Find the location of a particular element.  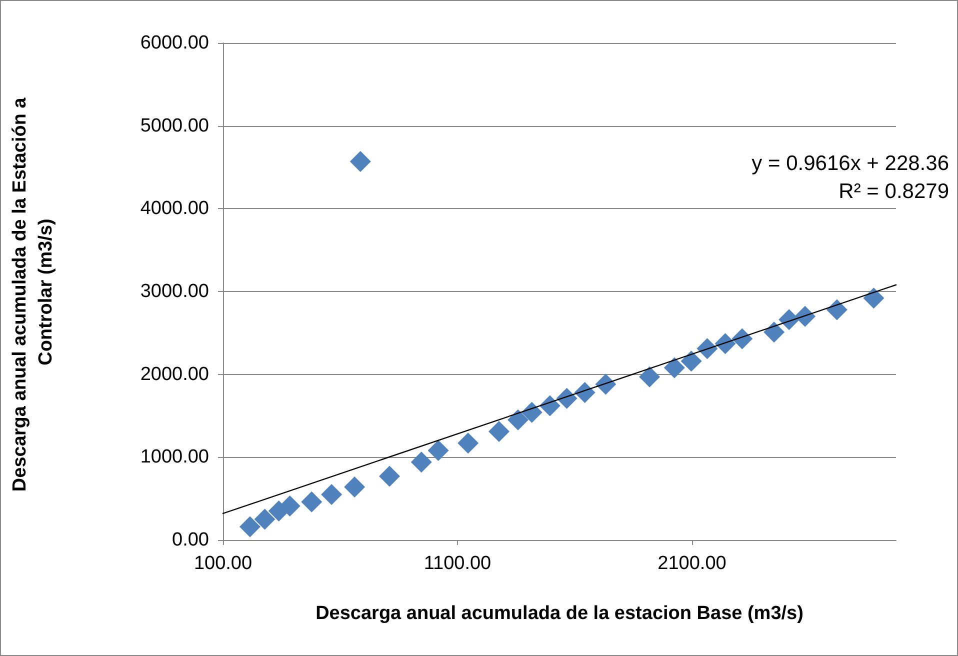

annotation: y = 0.9616x + 228.36 is located at coordinates (850, 163).